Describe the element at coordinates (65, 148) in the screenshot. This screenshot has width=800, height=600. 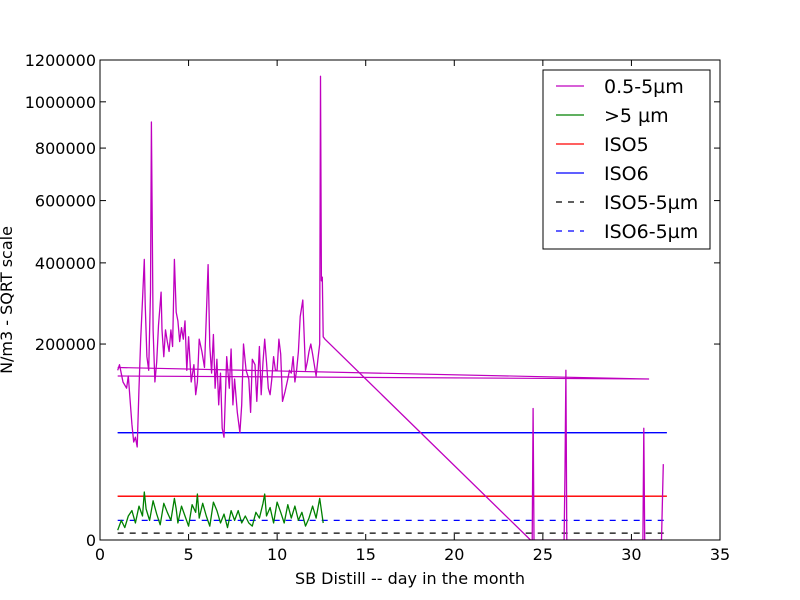
I see `y-tick-label: 800000` at that location.